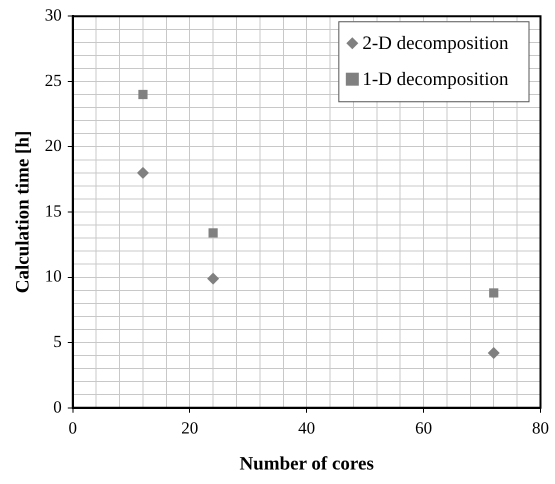 The image size is (555, 484). I want to click on legend-label: 2-D decomposition, so click(435, 43).